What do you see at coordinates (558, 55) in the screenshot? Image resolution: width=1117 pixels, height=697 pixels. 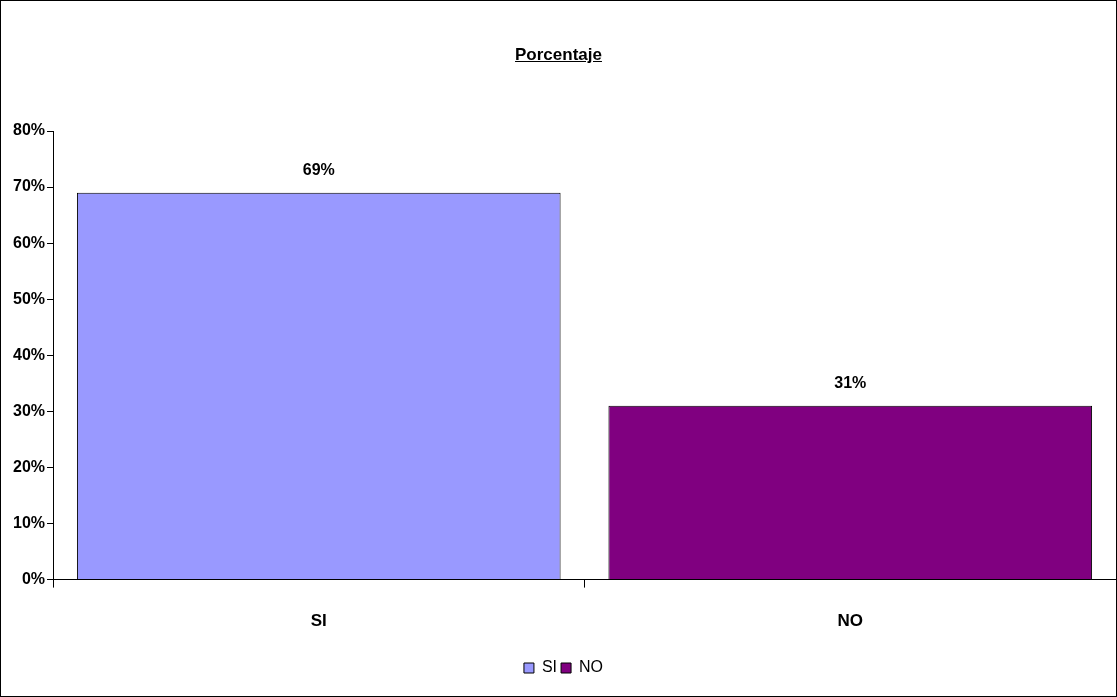 I see `chart-title: Porcentaje` at bounding box center [558, 55].